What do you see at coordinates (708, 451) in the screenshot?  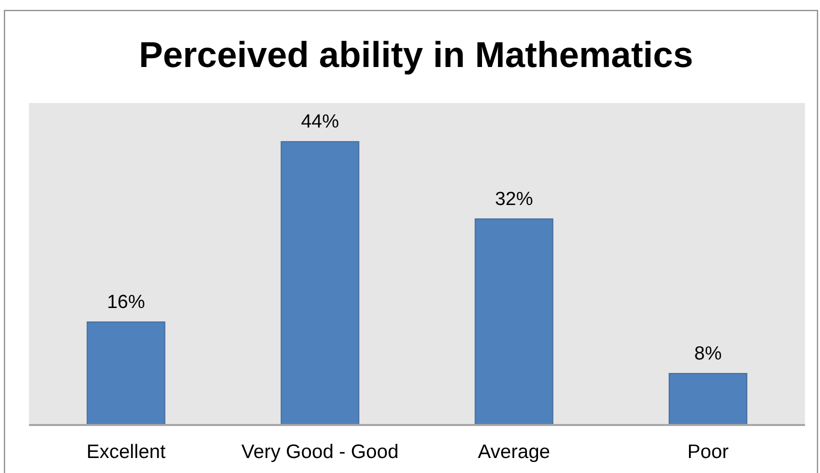 I see `x-tick-label: Poor` at bounding box center [708, 451].